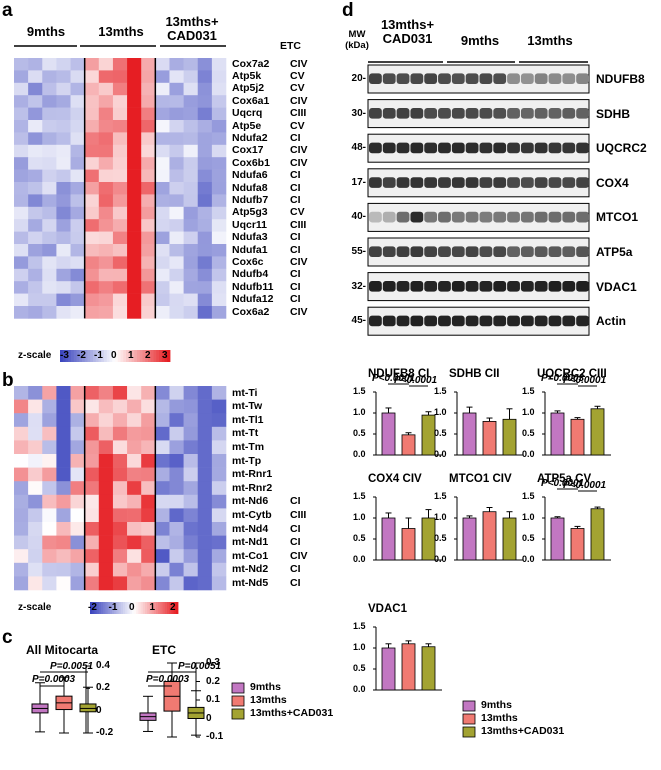  What do you see at coordinates (152, 607) in the screenshot?
I see `z-scale-b-tick: 1` at bounding box center [152, 607].